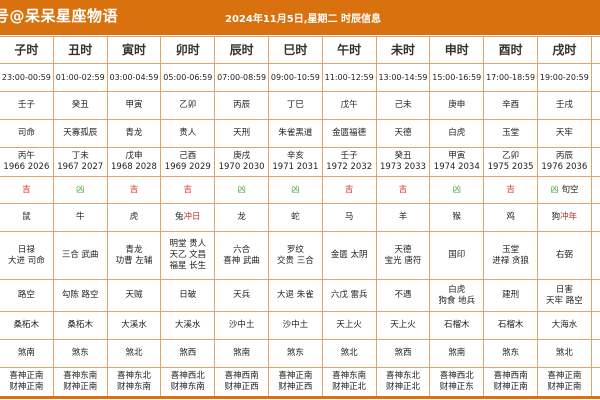  Describe the element at coordinates (349, 383) in the screenshot. I see `cell-god-directions: 喜神东南 财神正北` at that location.